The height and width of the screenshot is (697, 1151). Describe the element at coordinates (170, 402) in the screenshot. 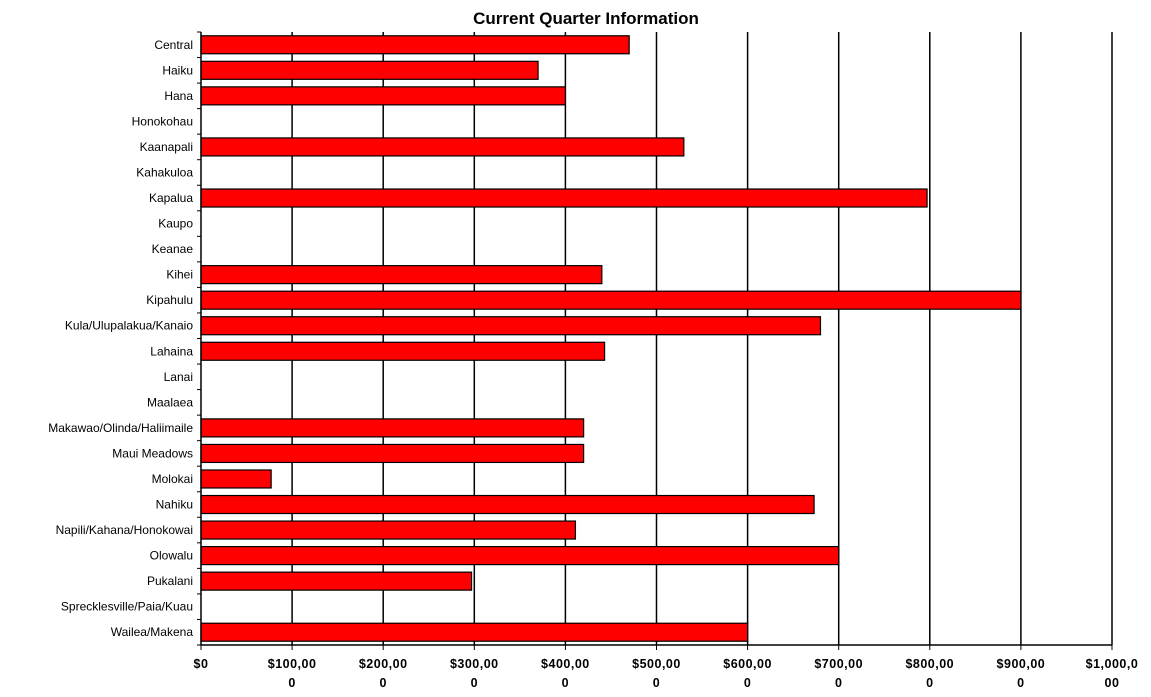

I see `category-label: Maalaea` at that location.